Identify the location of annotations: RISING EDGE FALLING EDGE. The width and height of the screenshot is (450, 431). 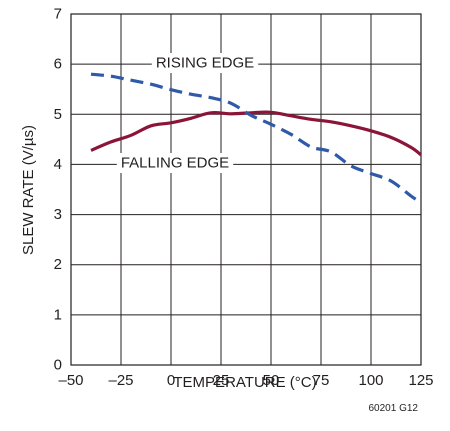
(187, 113).